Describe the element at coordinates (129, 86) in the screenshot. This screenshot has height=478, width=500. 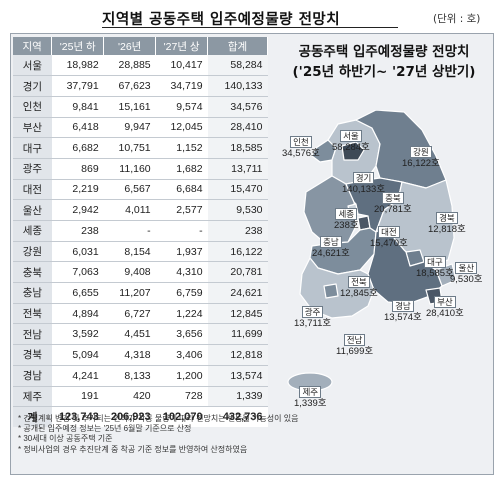
I see `value-2026: 67,623` at that location.